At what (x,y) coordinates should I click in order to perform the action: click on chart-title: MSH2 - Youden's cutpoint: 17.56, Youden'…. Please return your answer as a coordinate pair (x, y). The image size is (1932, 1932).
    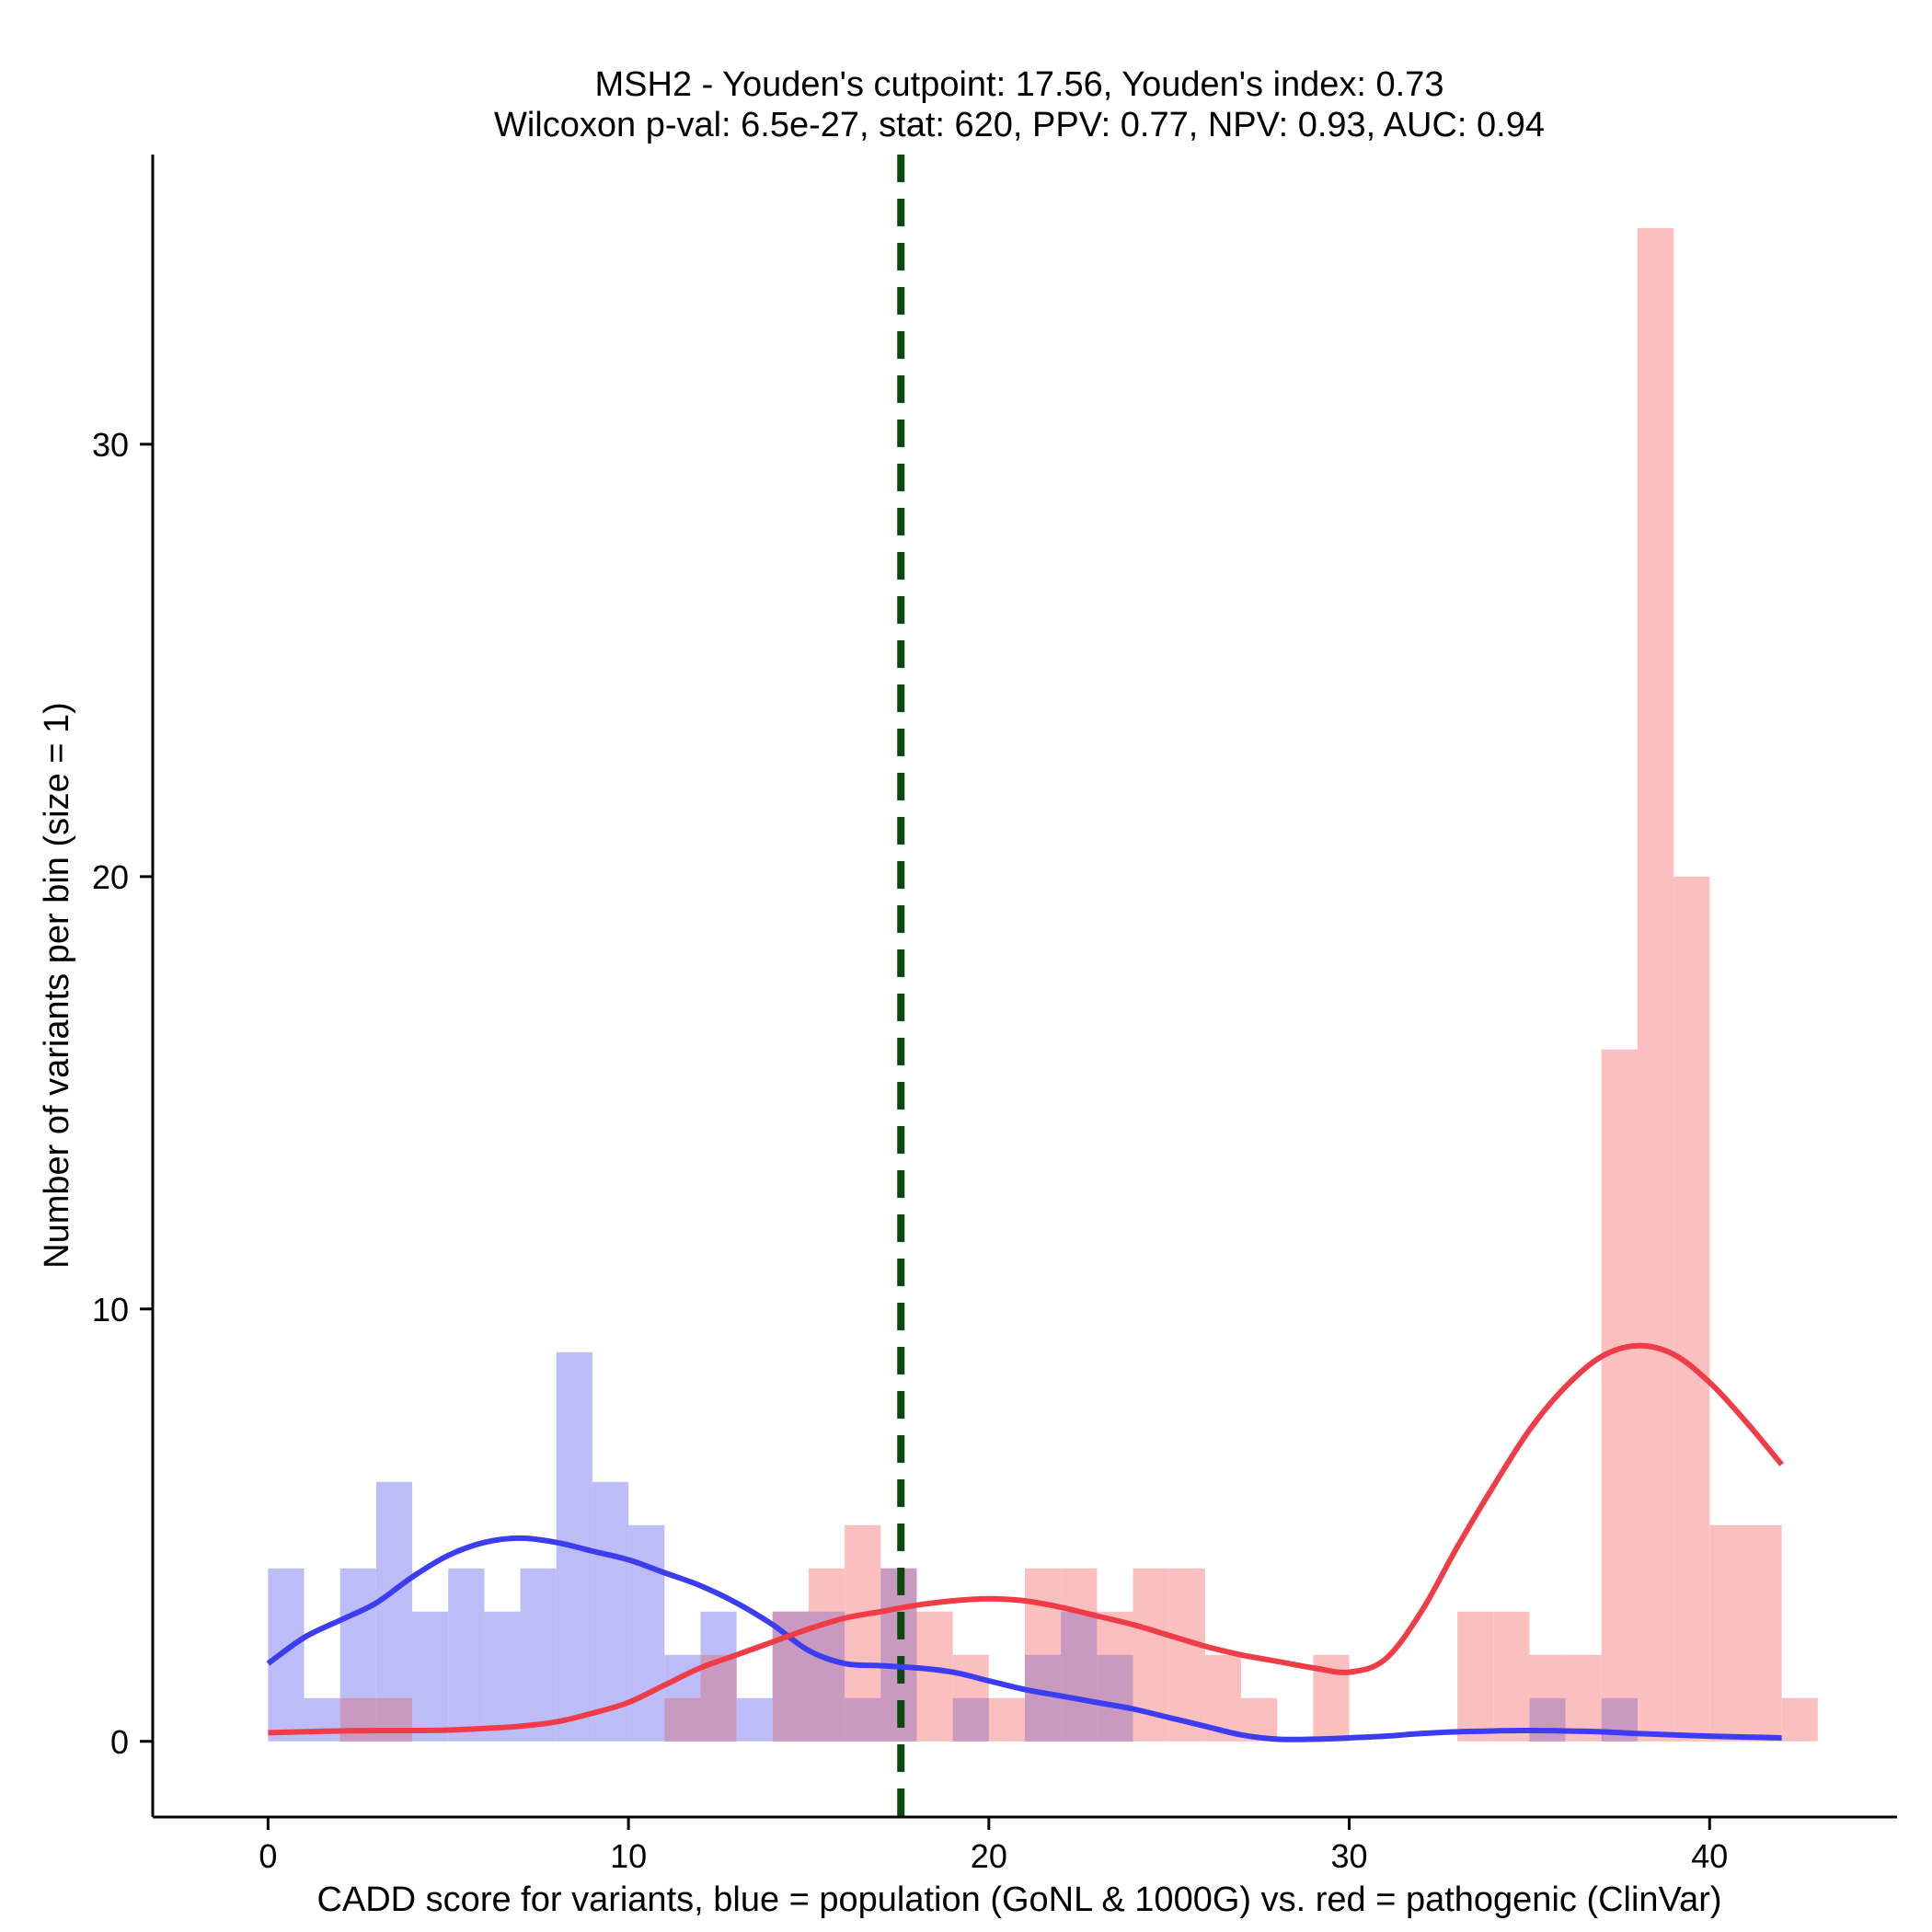
    Looking at the image, I should click on (1020, 104).